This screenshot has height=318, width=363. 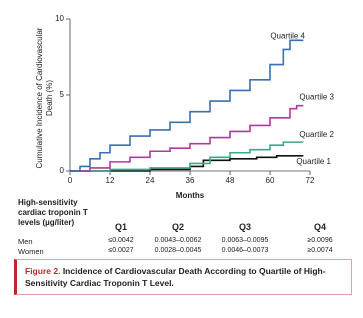 I want to click on series-label: Quartile 3, so click(x=316, y=97).